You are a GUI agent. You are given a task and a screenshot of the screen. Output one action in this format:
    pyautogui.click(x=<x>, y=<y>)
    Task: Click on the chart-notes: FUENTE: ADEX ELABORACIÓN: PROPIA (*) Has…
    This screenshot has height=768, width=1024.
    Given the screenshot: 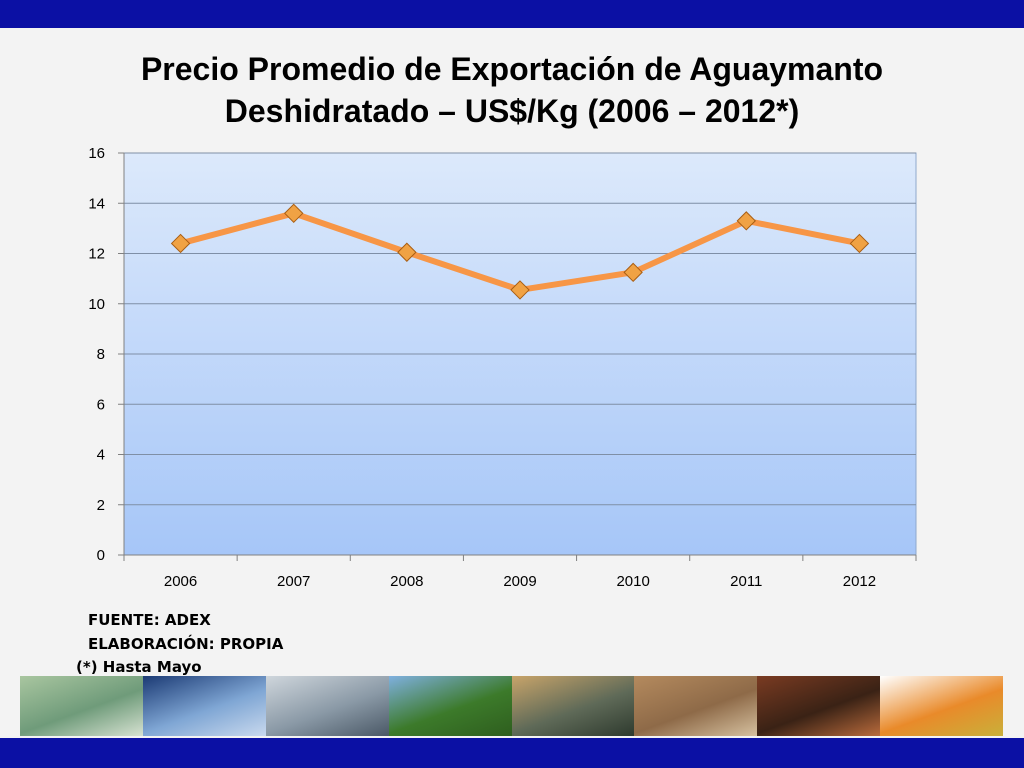 What is the action you would take?
    pyautogui.click(x=179, y=644)
    